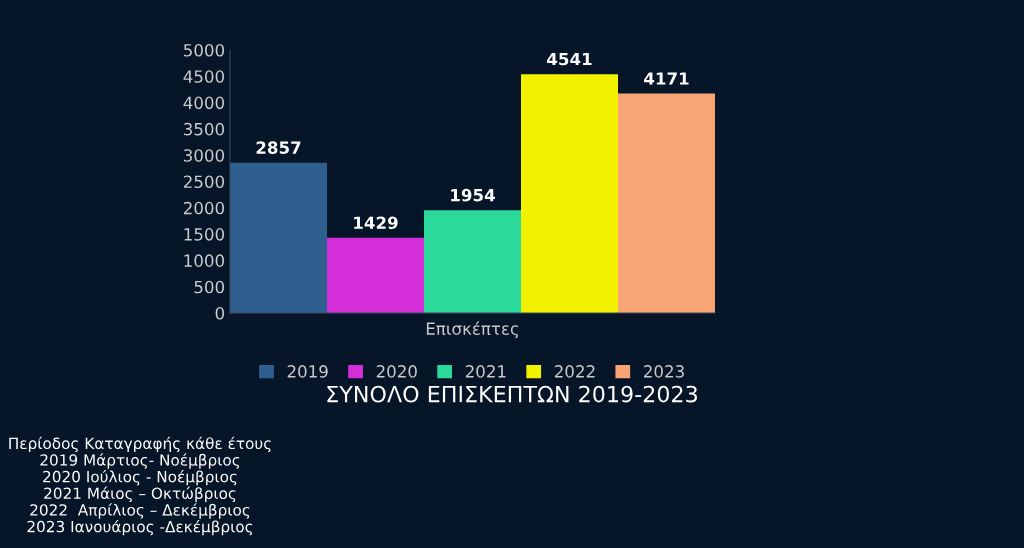  I want to click on y-tick-label: 2000, so click(204, 208).